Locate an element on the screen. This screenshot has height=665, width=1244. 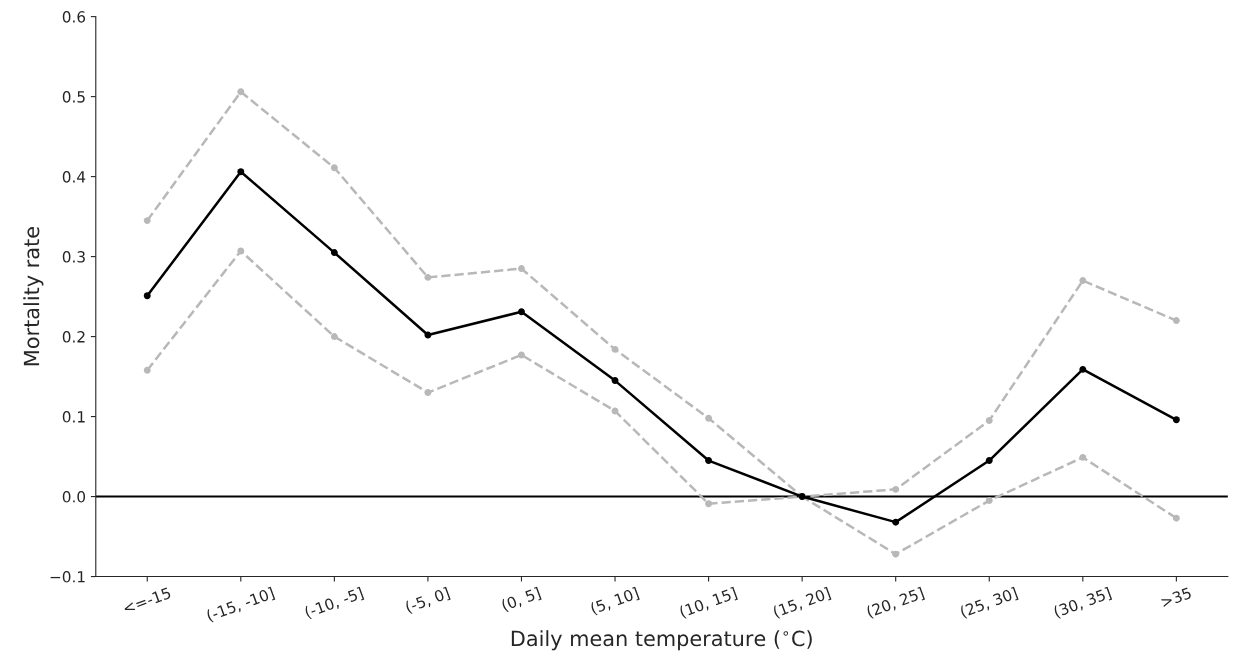
y-tick-label: 0.5 is located at coordinates (73, 97).